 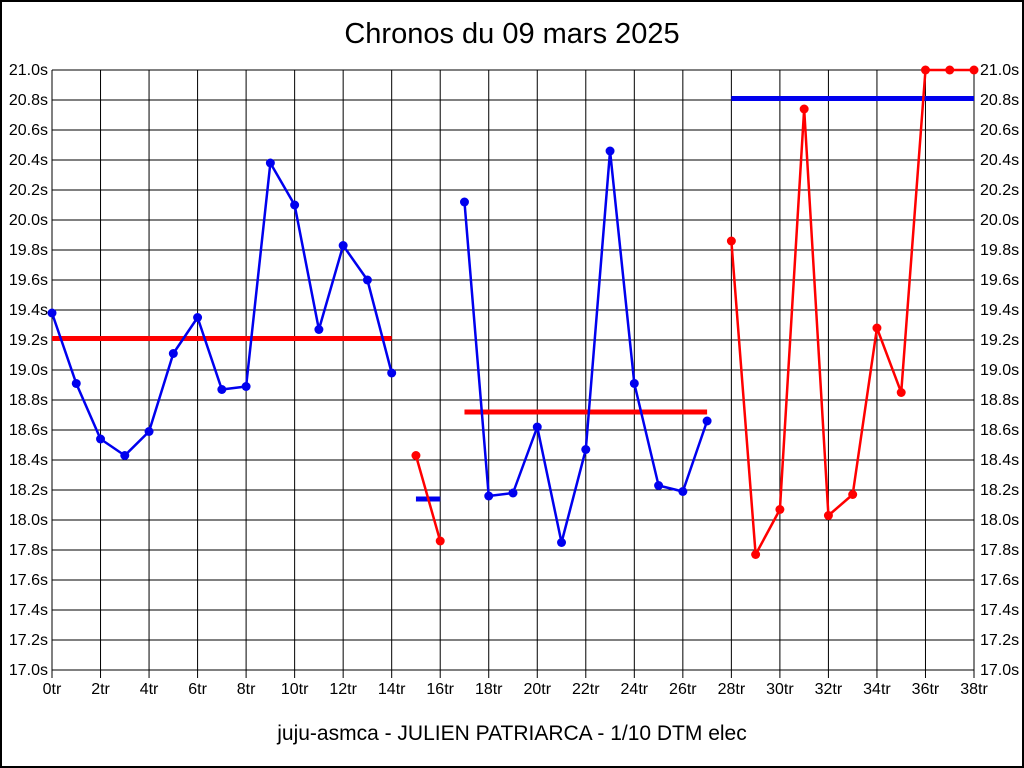 What do you see at coordinates (999, 490) in the screenshot?
I see `y-tick-label-right: 18.2s` at bounding box center [999, 490].